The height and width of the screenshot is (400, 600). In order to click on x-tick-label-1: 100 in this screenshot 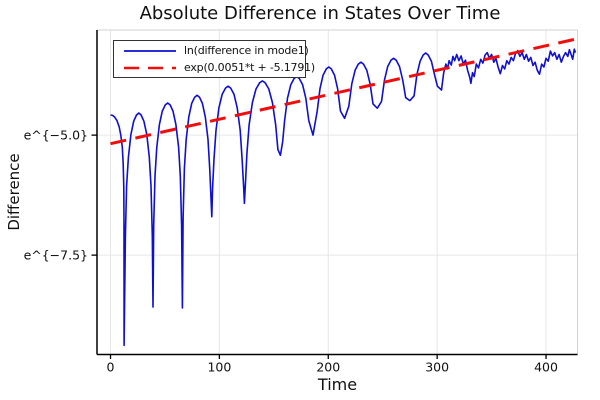, I will do `click(219, 367)`.